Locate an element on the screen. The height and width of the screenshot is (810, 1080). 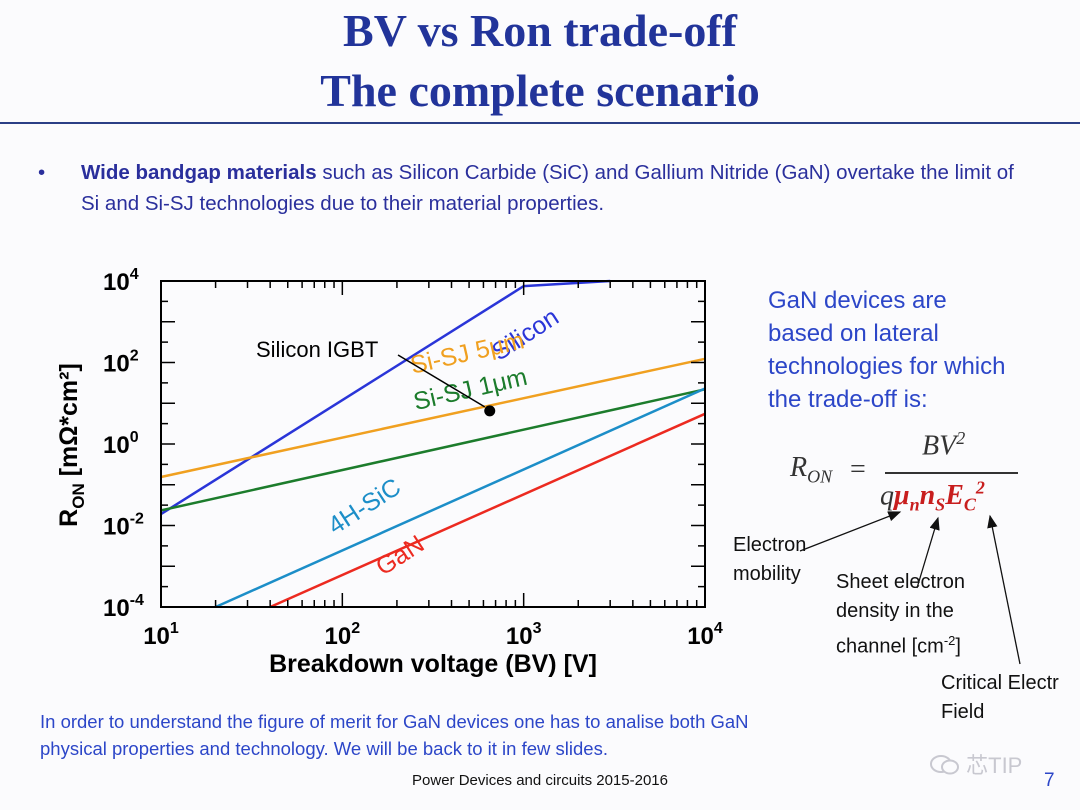
point-markers: Silicon IGBT is located at coordinates (376, 377).